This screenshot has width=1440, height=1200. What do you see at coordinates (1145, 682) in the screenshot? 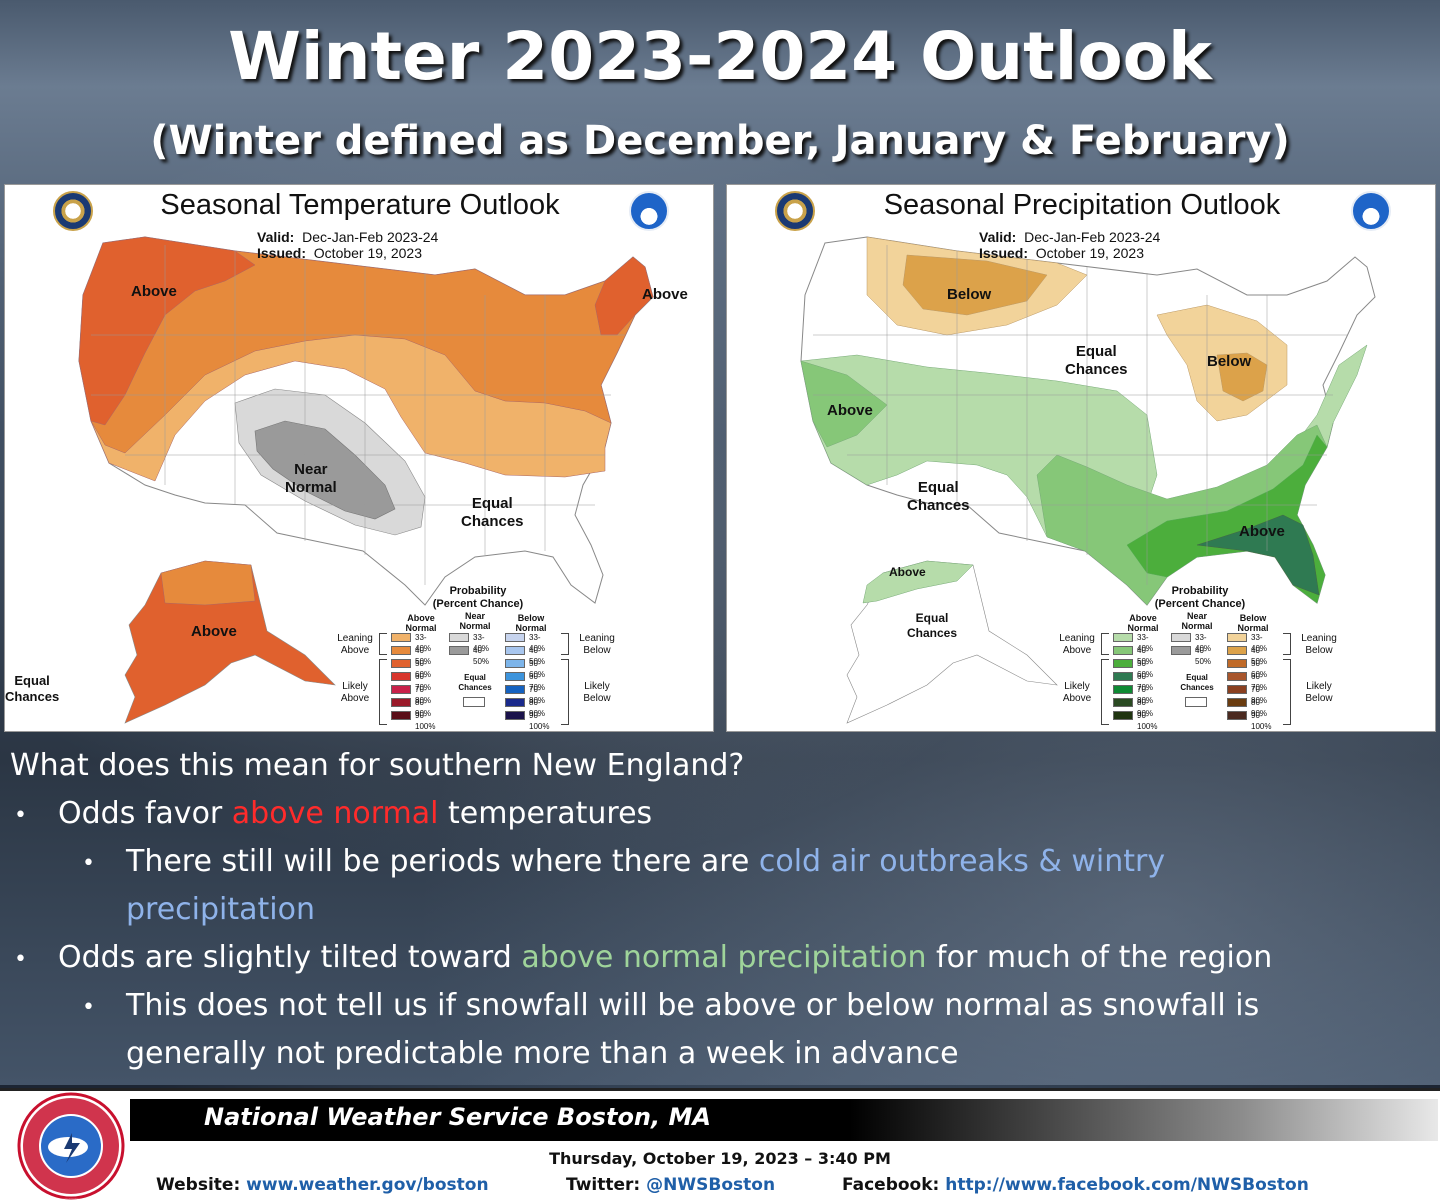
I see `precipitation-above-legend-label: 60-70%` at bounding box center [1145, 682].